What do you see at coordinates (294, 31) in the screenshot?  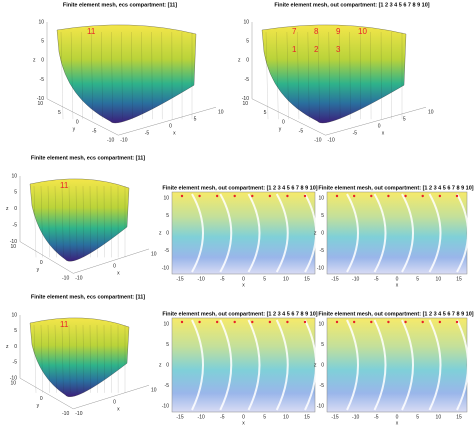 I see `marker-label: 7` at bounding box center [294, 31].